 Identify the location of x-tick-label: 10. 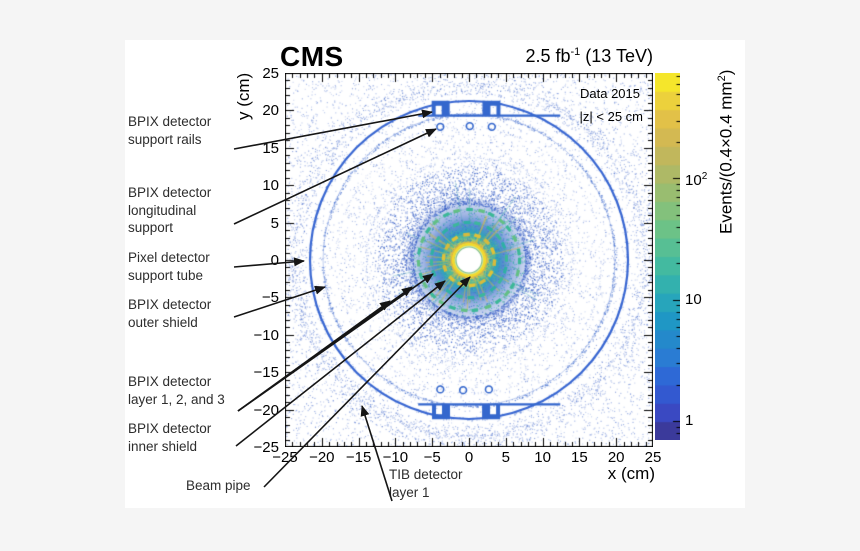
(542, 457).